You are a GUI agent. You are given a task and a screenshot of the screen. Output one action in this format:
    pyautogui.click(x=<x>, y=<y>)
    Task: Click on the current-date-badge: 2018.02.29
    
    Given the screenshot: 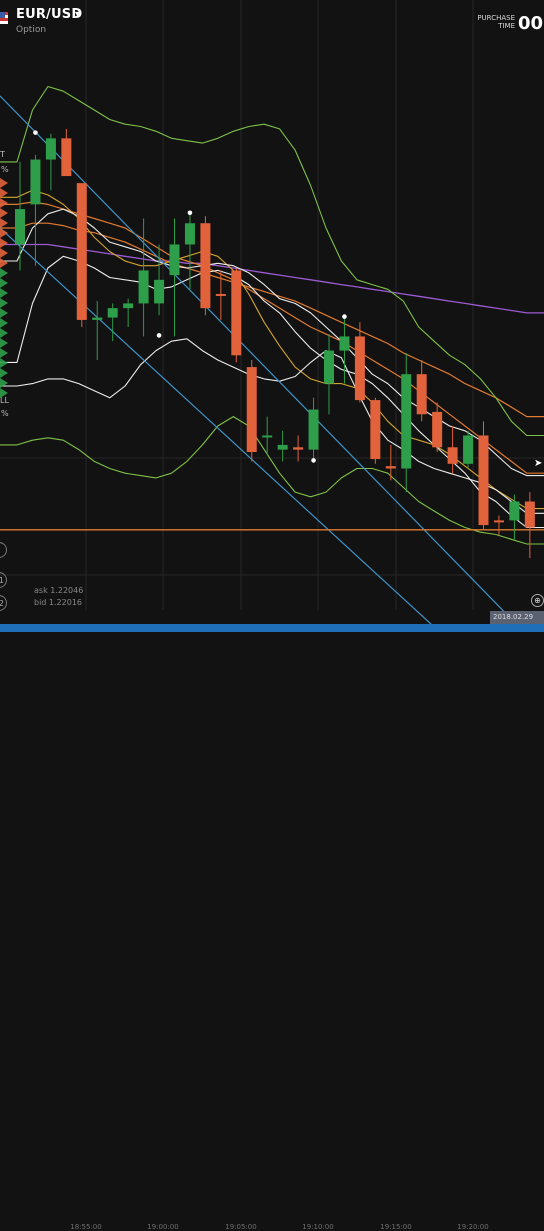 What is the action you would take?
    pyautogui.click(x=517, y=617)
    